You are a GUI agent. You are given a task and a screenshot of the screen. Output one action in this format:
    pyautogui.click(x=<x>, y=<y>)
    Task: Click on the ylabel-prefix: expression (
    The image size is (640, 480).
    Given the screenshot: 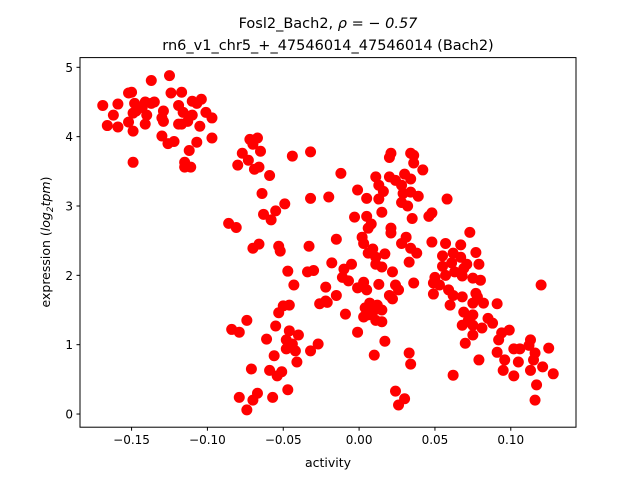 What is the action you would take?
    pyautogui.click(x=45, y=269)
    